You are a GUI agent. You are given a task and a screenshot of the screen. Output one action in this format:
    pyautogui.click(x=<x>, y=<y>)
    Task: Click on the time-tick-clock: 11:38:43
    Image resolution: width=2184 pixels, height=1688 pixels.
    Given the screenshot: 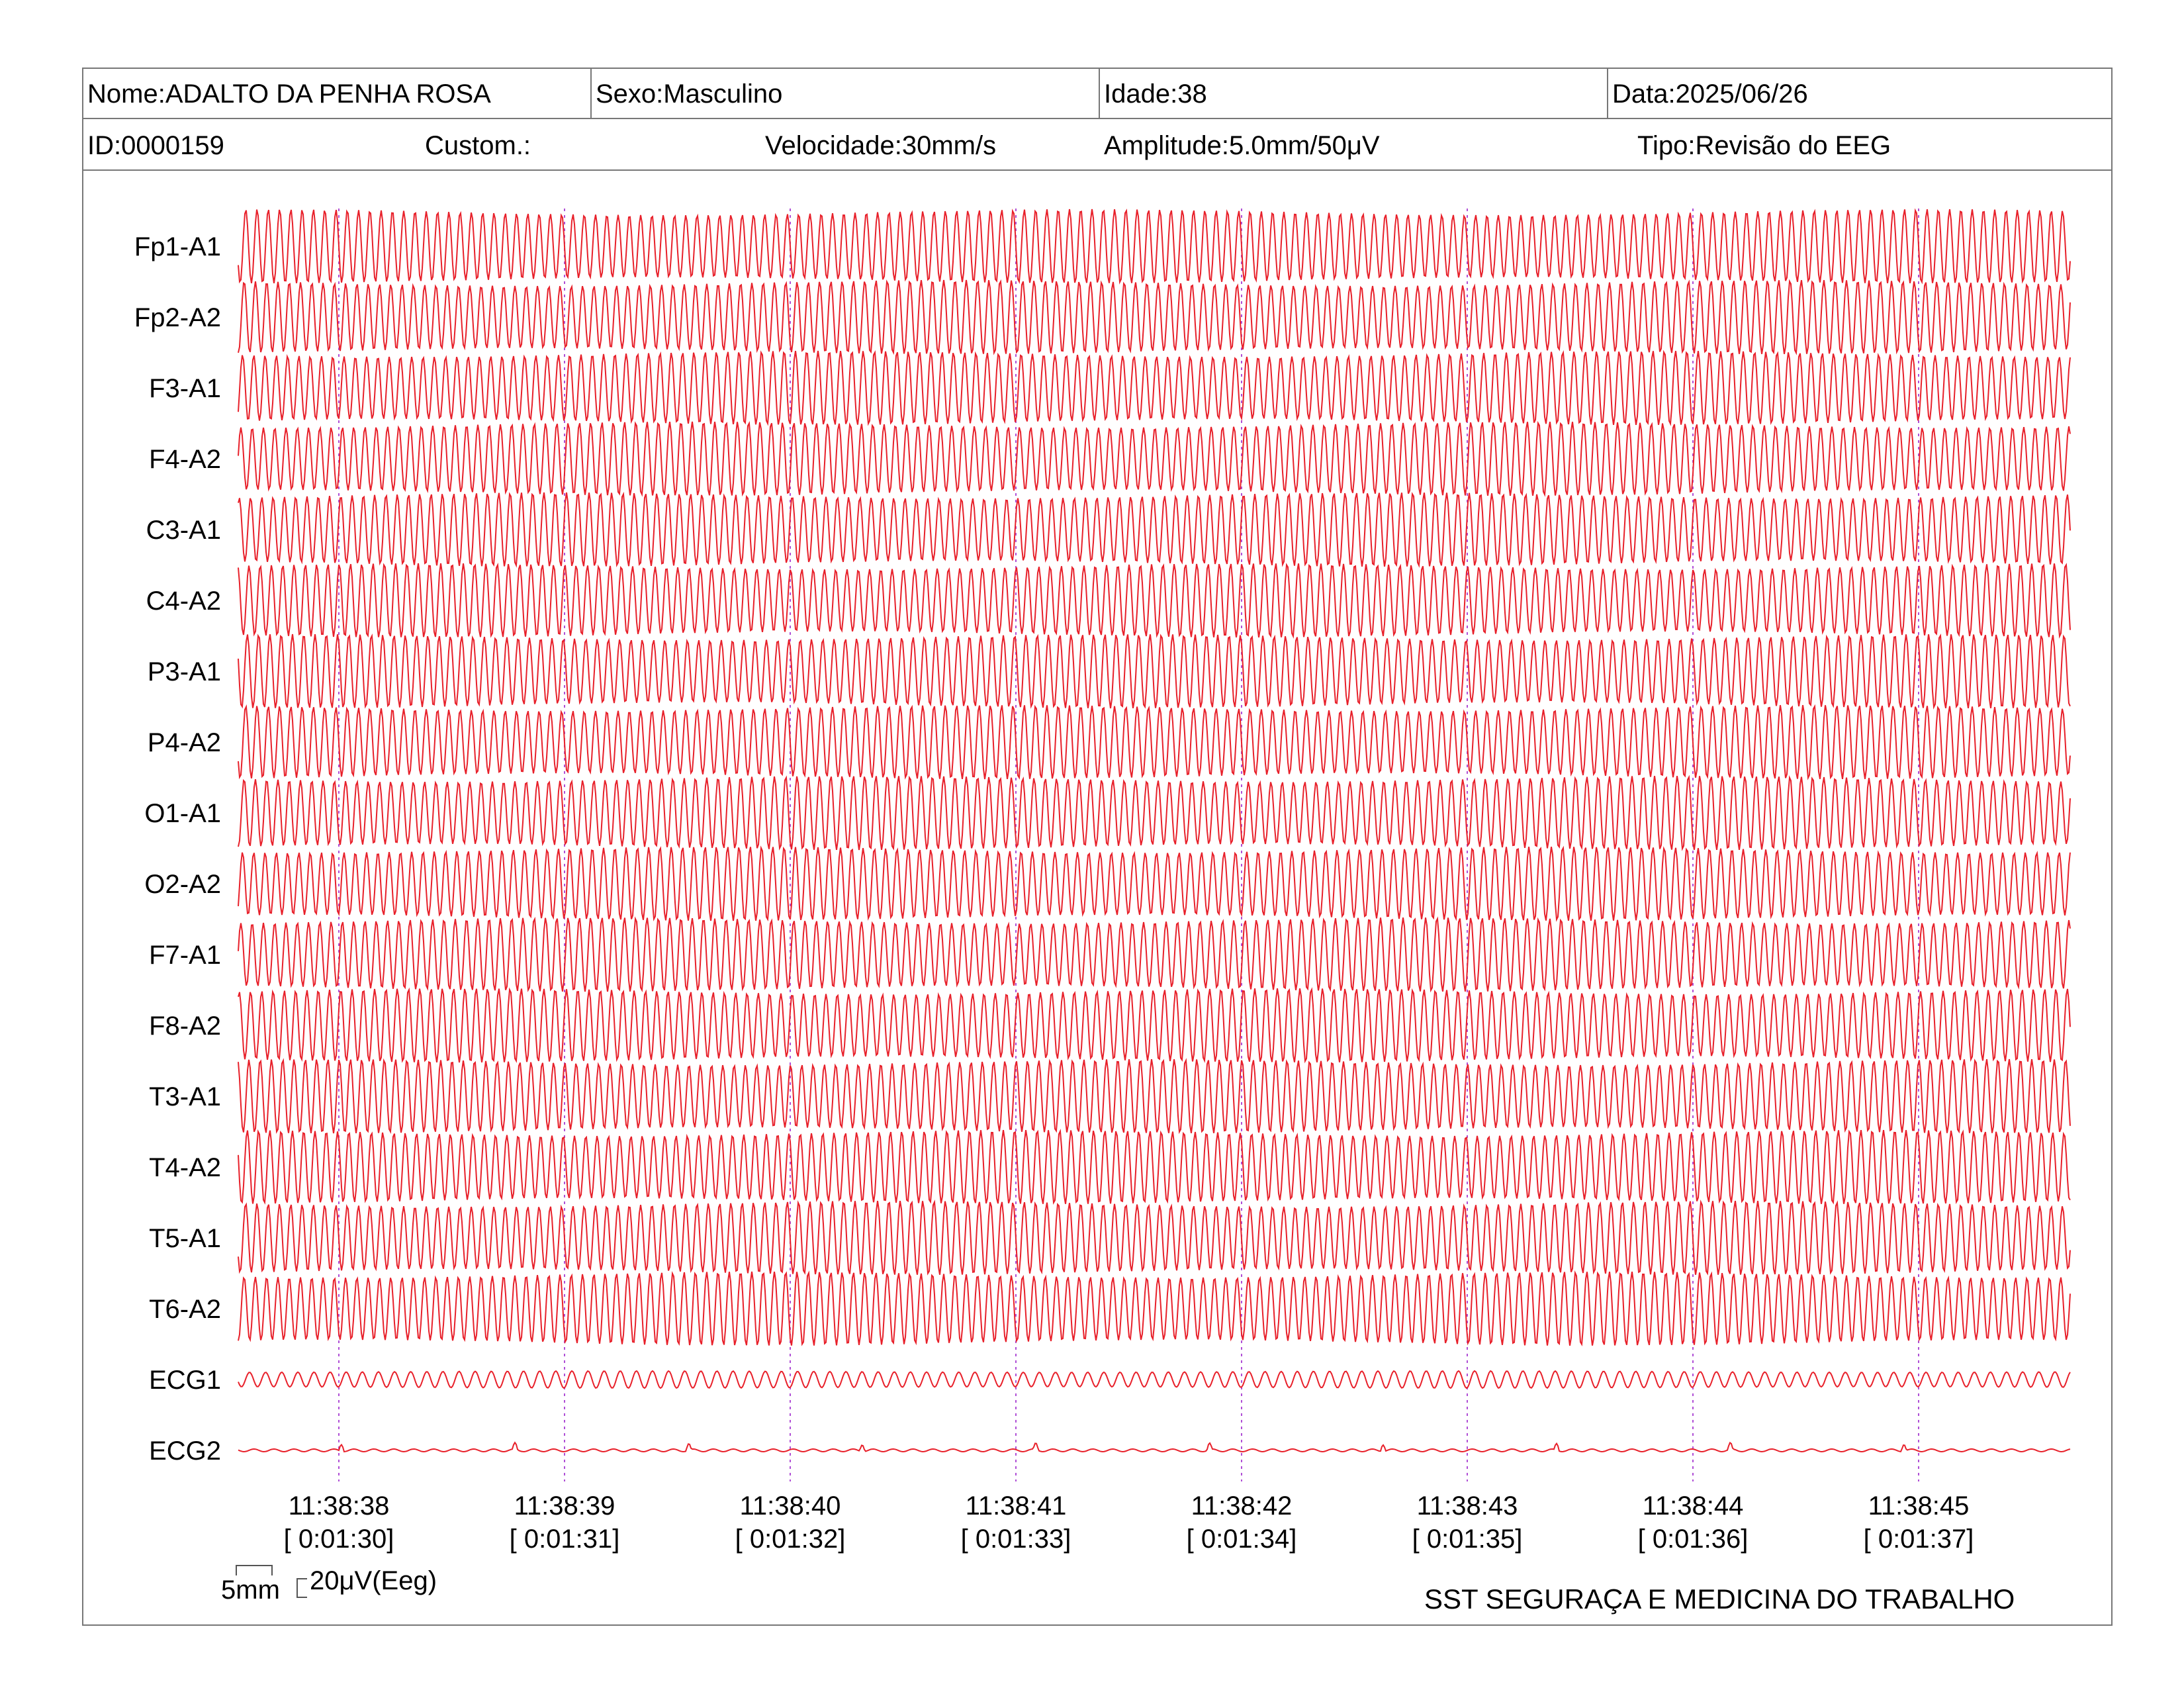 What is the action you would take?
    pyautogui.click(x=1467, y=1506)
    